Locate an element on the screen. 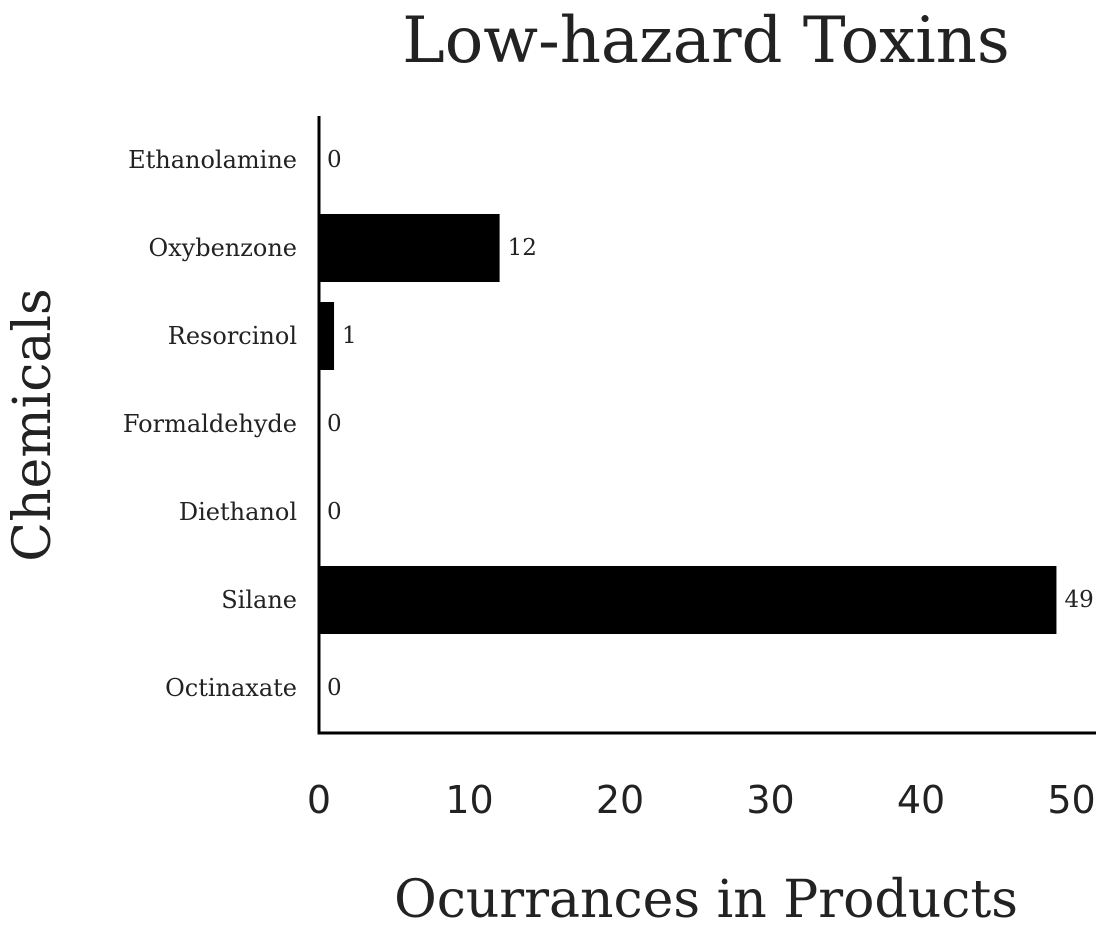 This screenshot has width=1106, height=940. value-label-ethanolamine: 0 is located at coordinates (334, 160).